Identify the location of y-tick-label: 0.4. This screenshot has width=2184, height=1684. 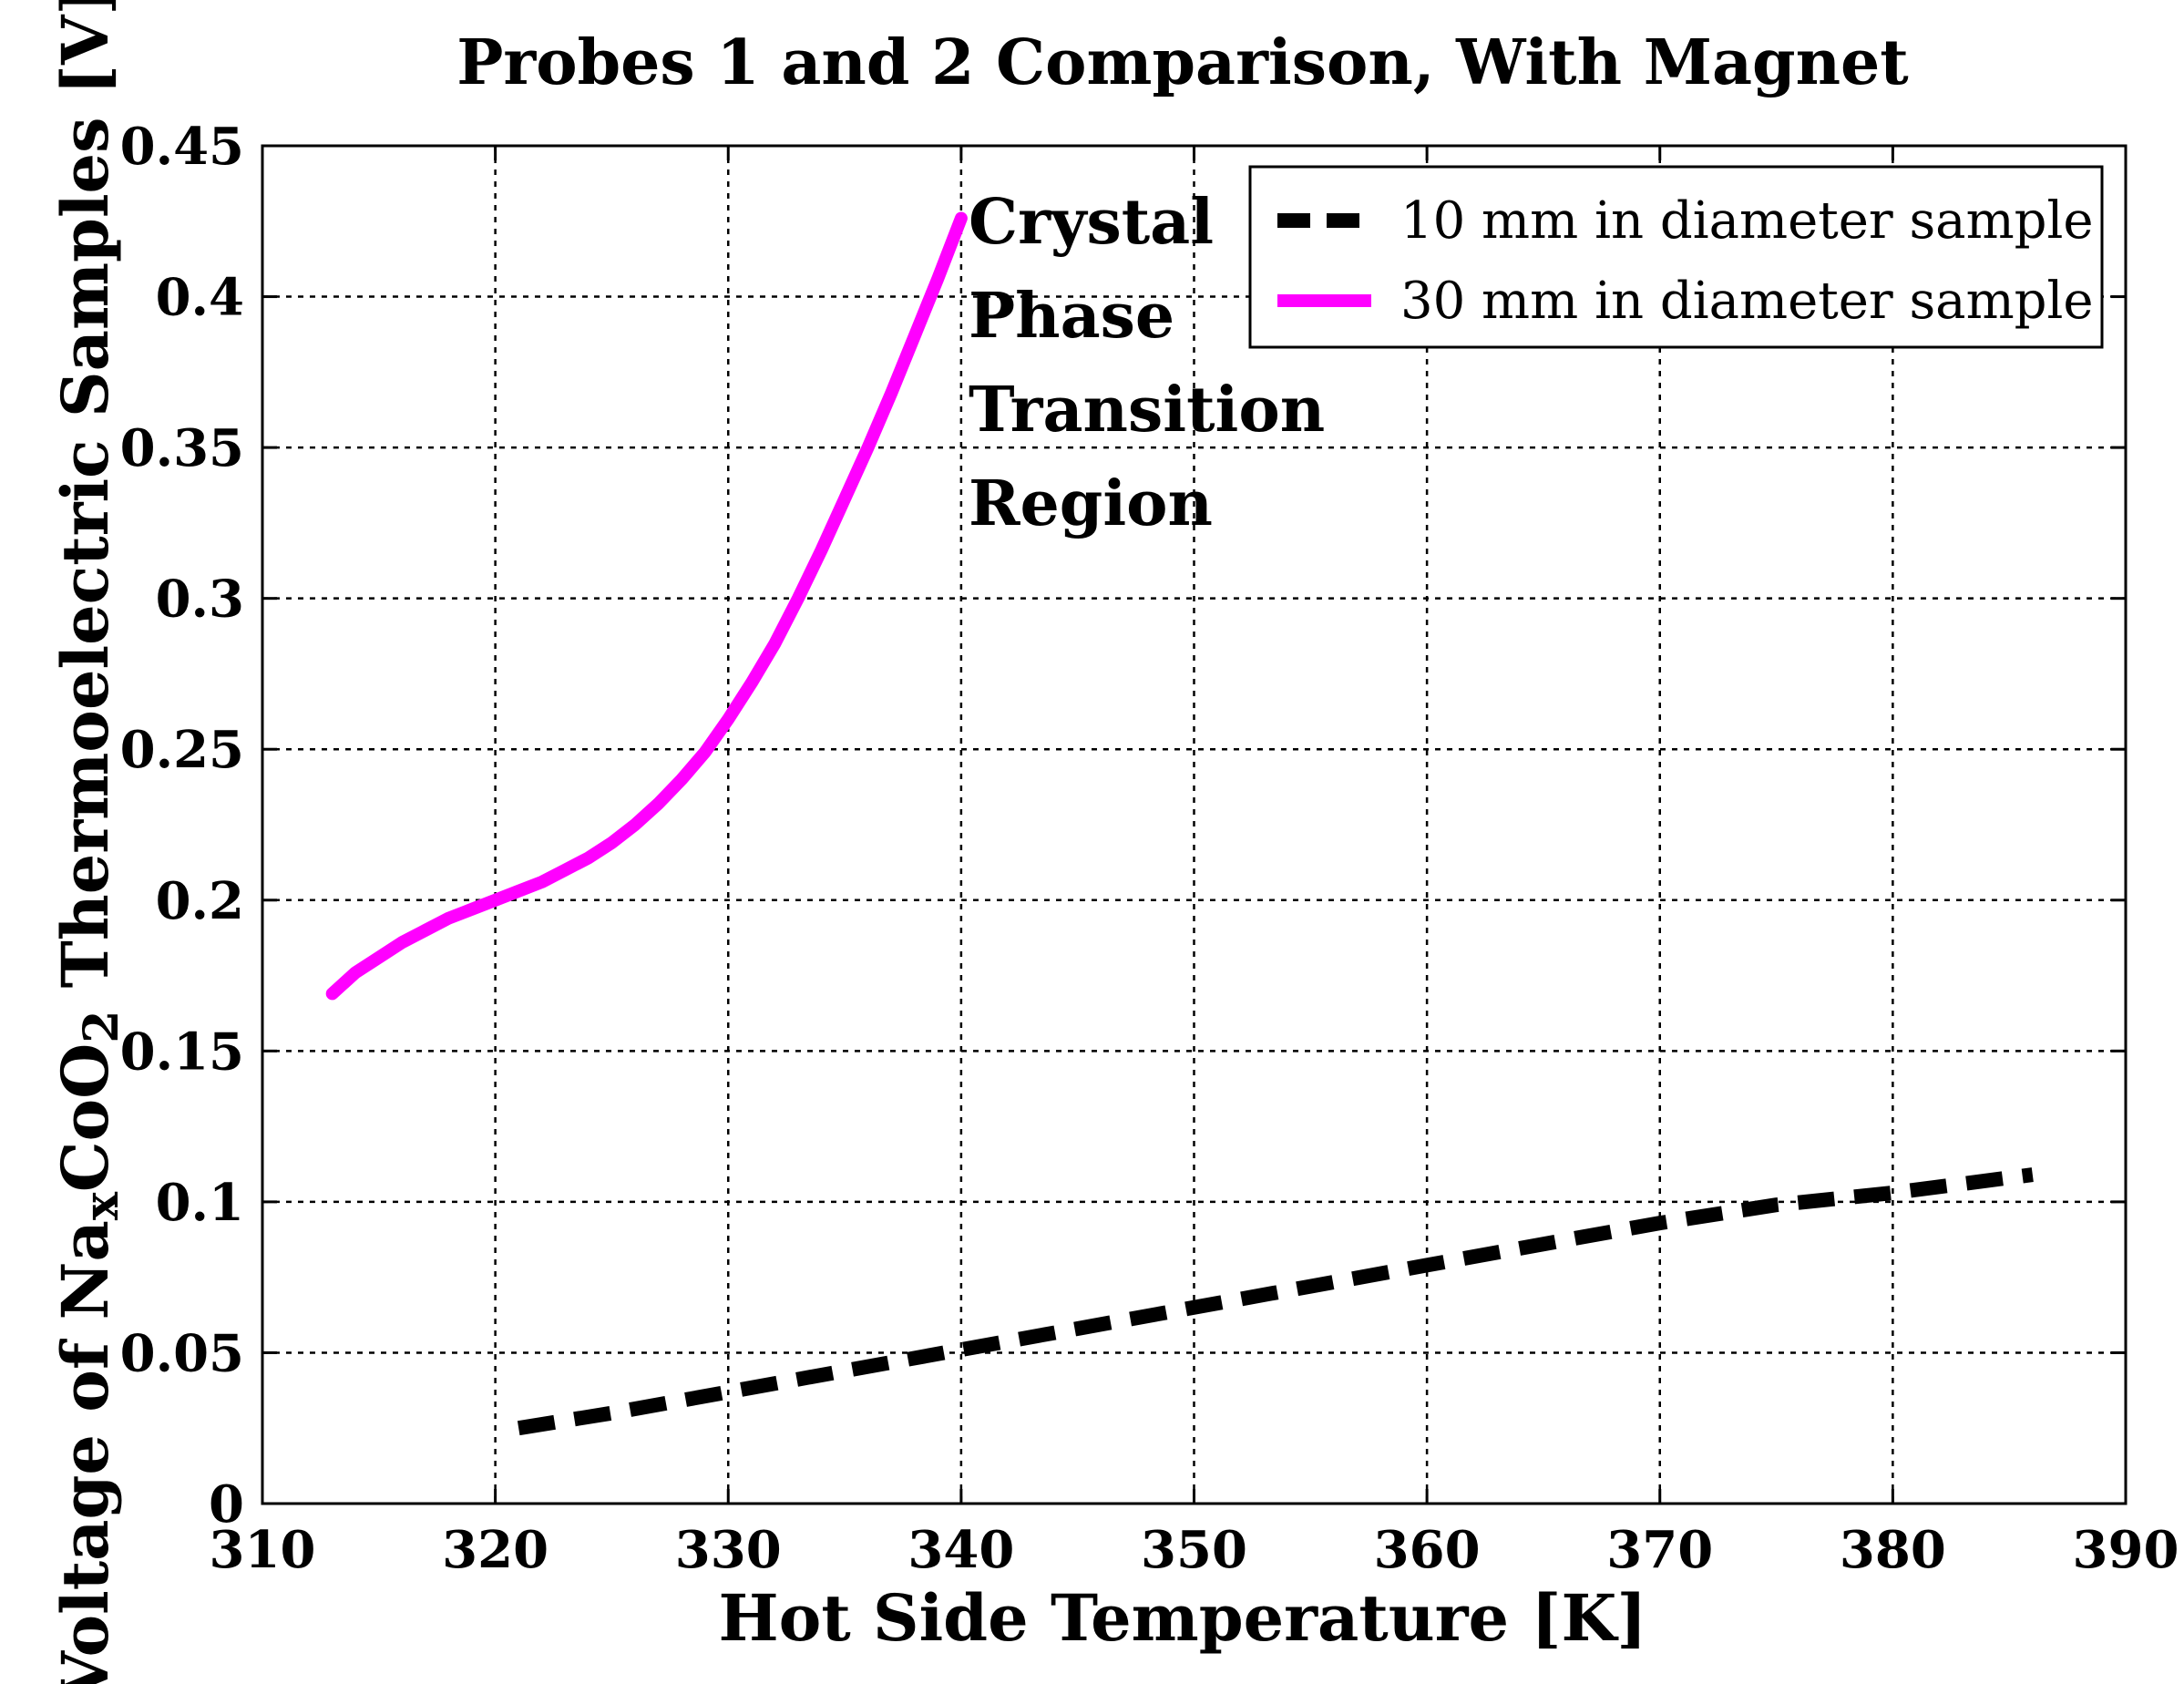
(200, 298).